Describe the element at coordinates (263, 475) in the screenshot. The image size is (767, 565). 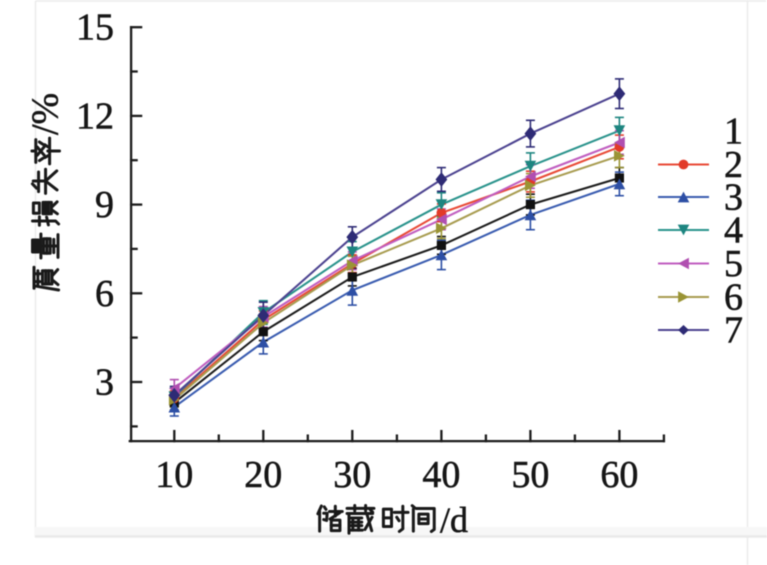
I see `svg-text: 20` at that location.